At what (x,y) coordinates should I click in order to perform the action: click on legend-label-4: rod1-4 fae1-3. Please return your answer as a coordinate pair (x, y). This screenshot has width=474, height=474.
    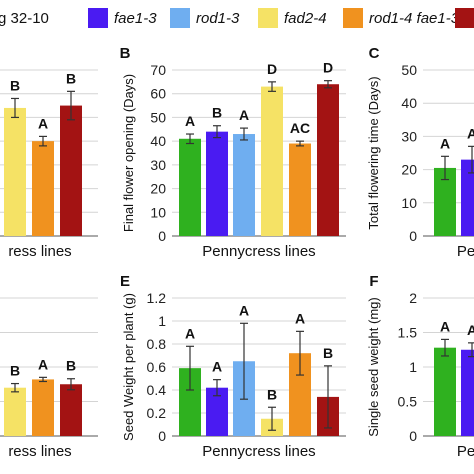
    Looking at the image, I should click on (414, 18).